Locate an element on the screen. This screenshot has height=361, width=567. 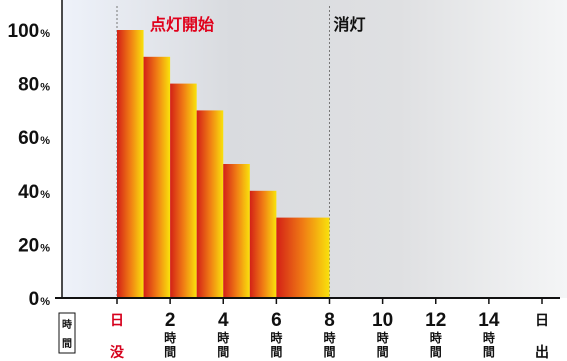
x-tick-label: 10 is located at coordinates (382, 320).